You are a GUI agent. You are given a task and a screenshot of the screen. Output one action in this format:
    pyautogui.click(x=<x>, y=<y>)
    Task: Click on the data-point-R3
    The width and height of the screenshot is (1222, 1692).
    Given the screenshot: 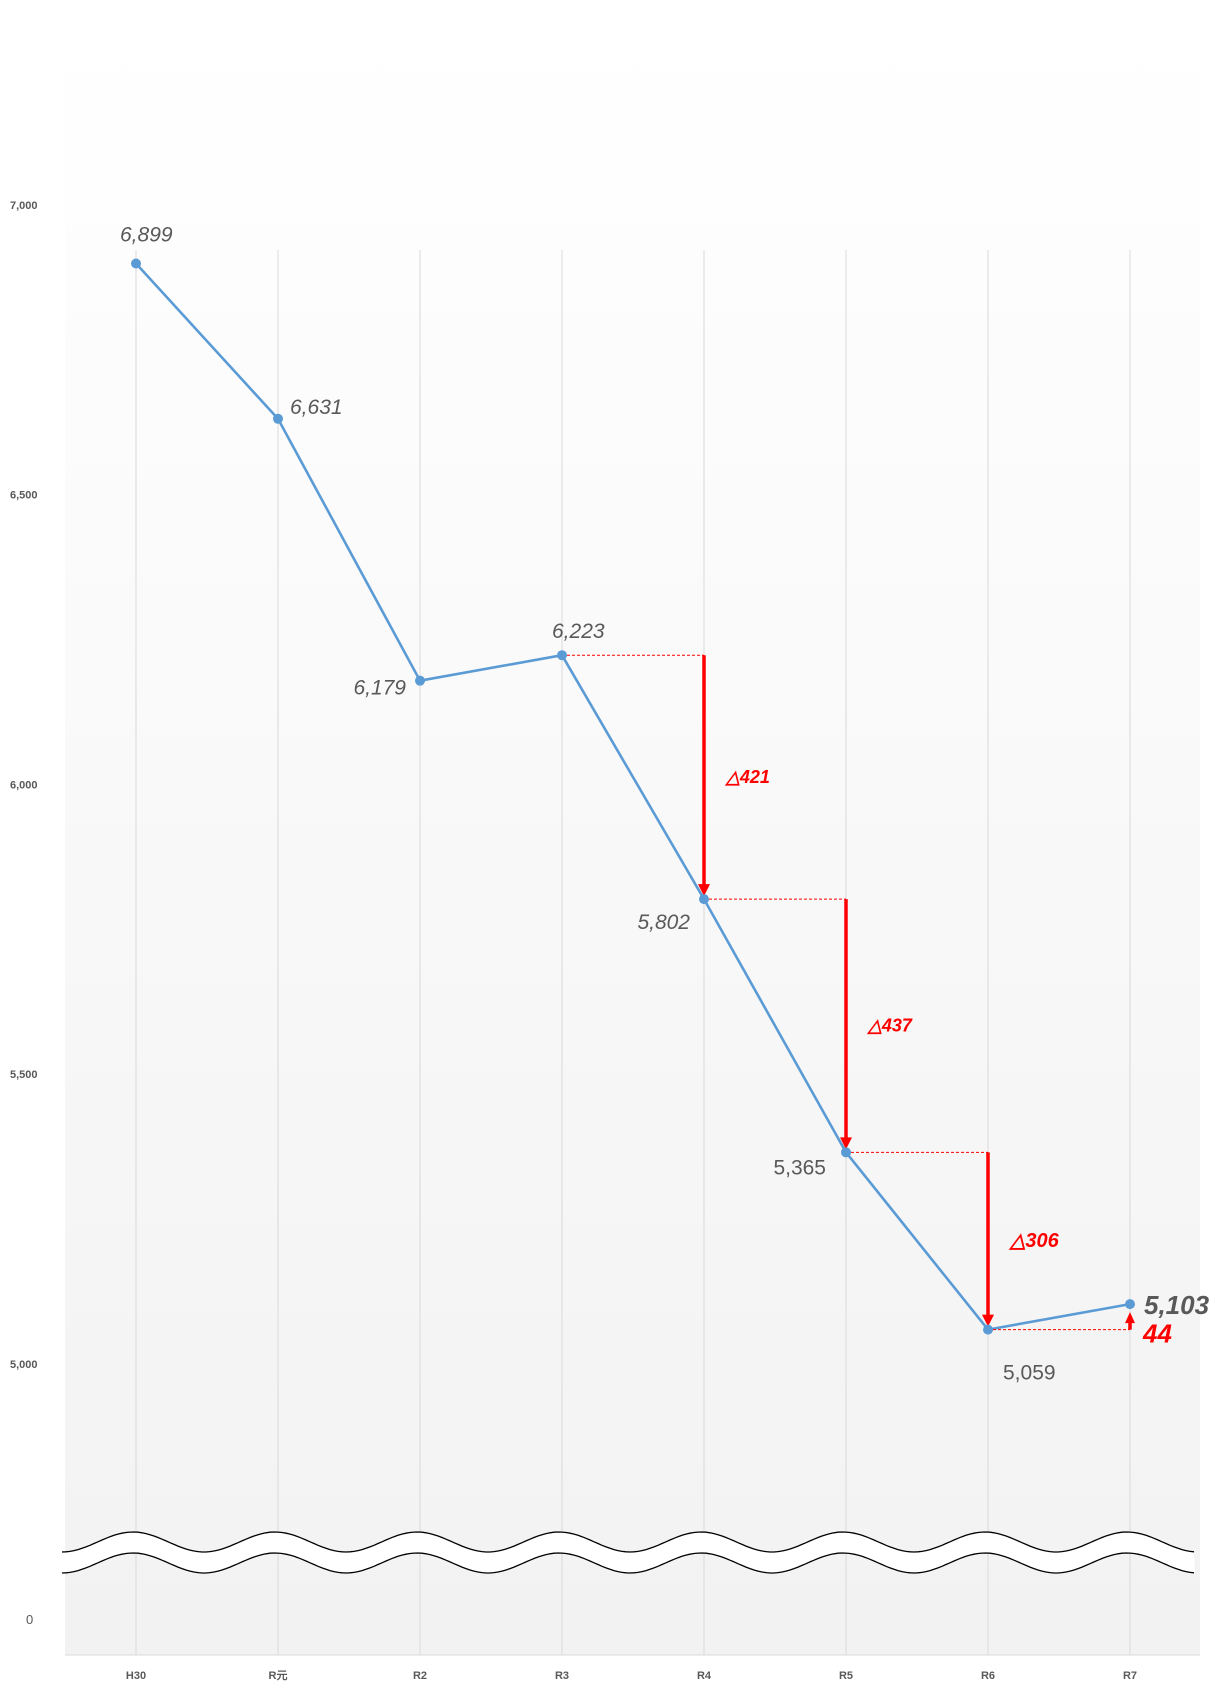 What is the action you would take?
    pyautogui.click(x=562, y=655)
    